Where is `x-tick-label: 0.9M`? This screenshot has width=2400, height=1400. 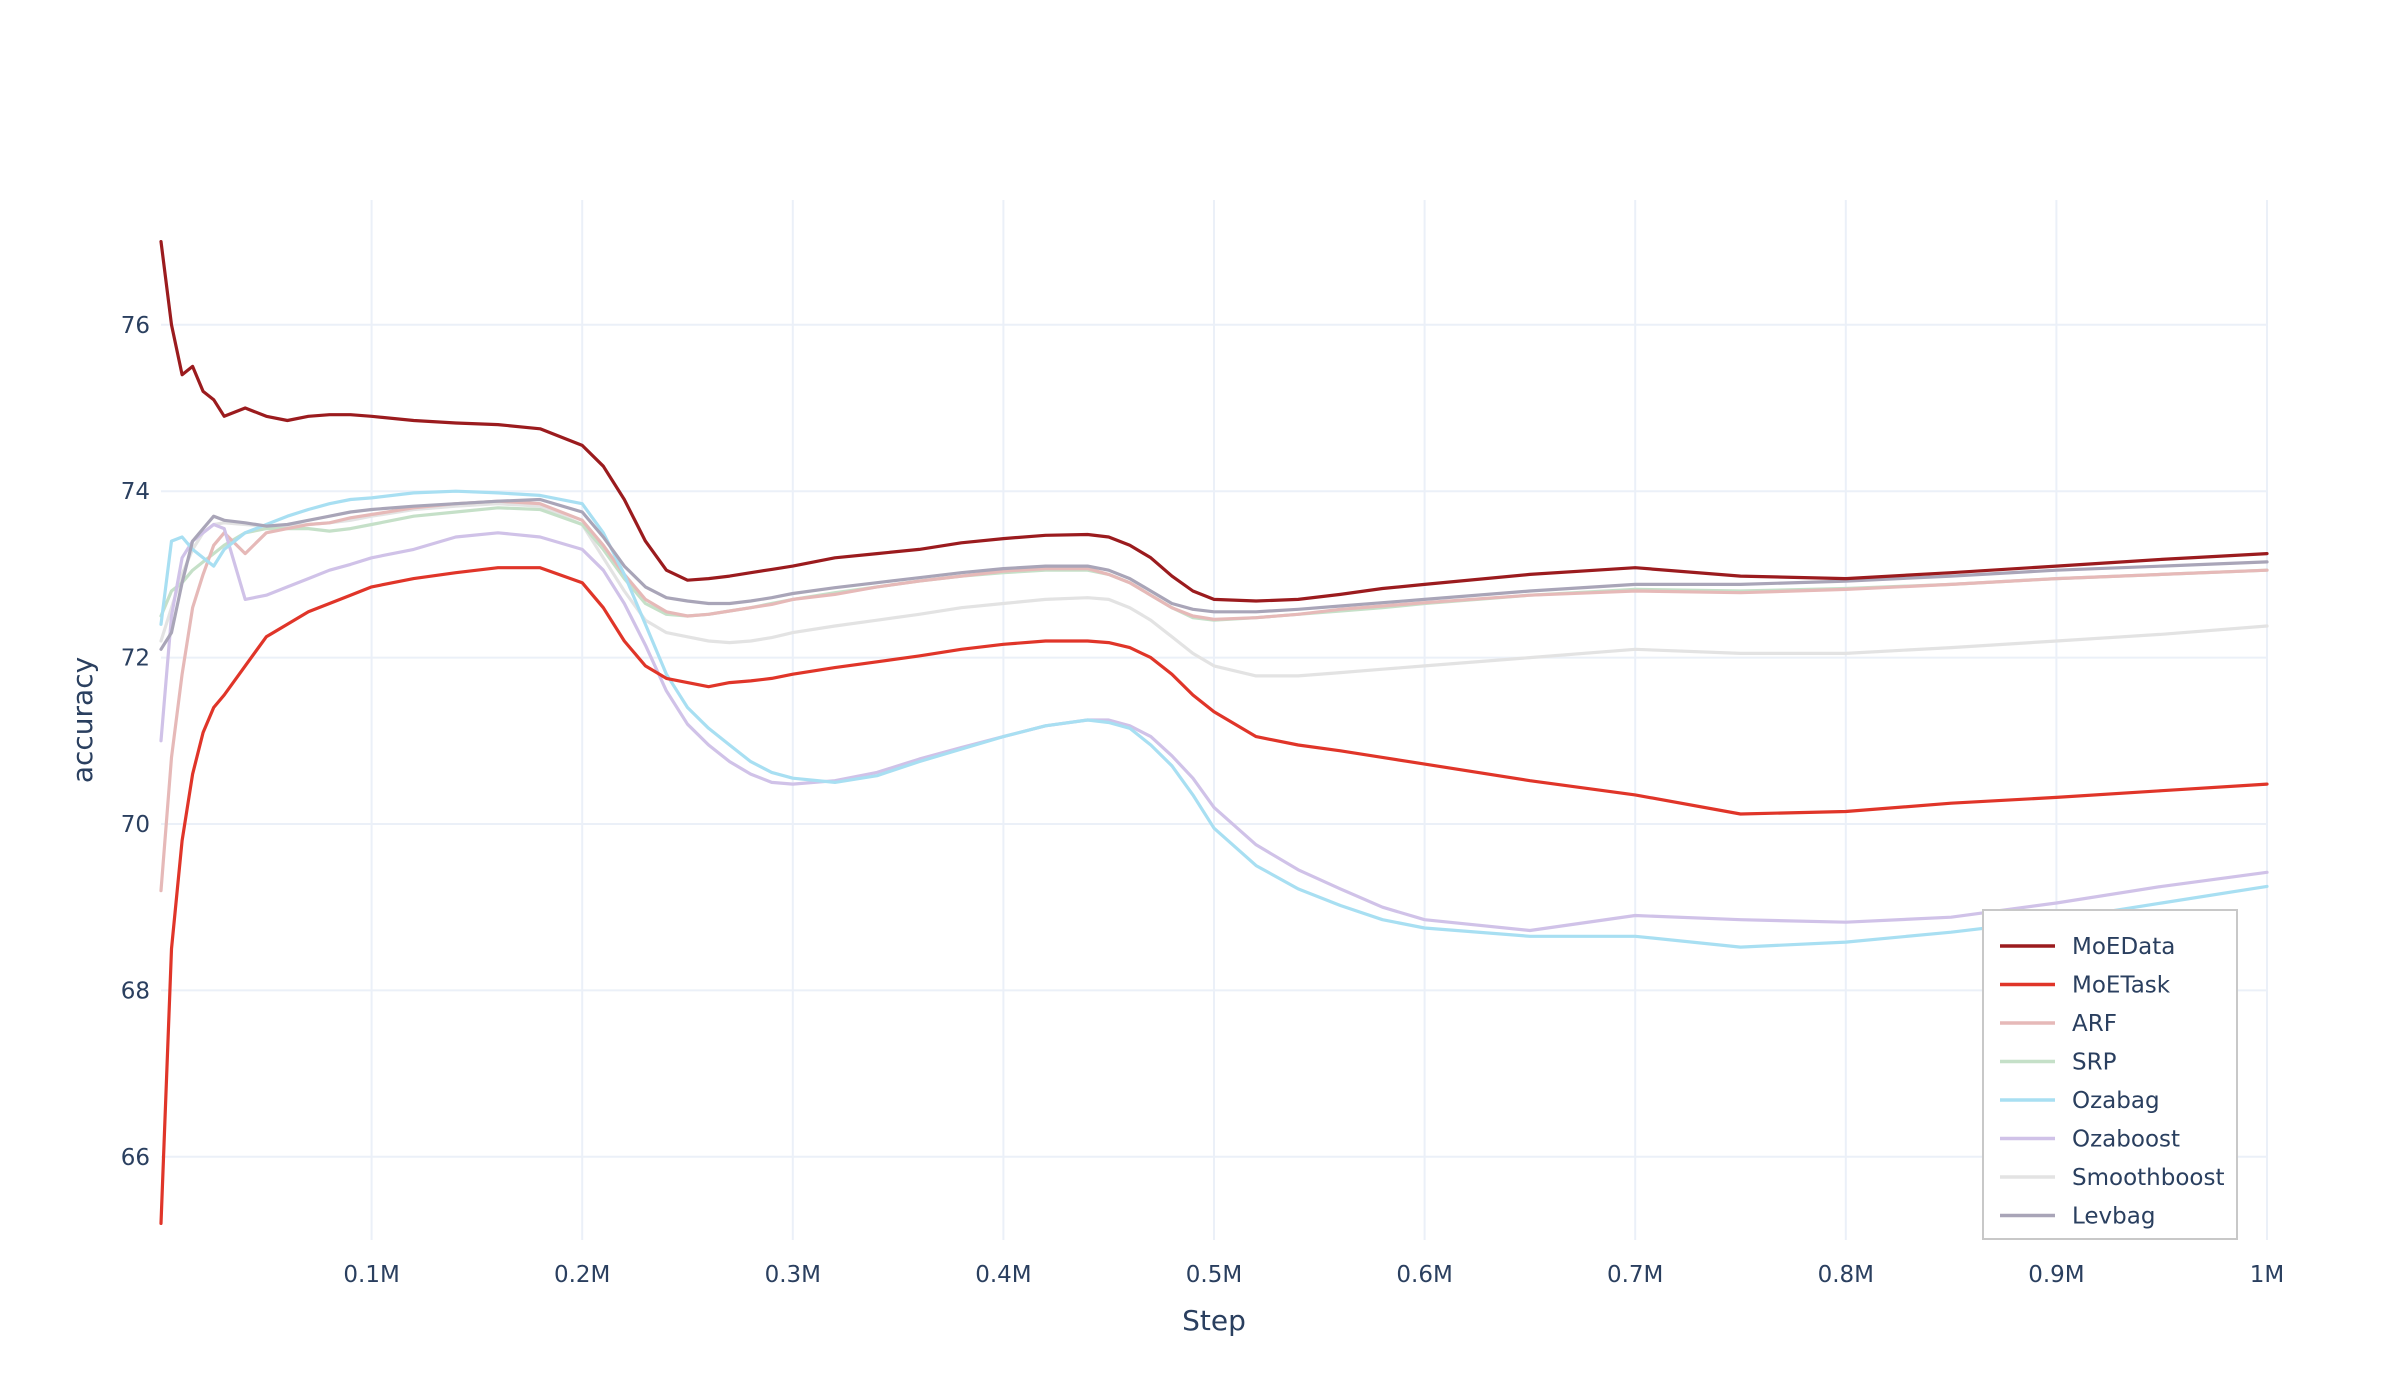
x-tick-label: 0.9M is located at coordinates (2056, 1275).